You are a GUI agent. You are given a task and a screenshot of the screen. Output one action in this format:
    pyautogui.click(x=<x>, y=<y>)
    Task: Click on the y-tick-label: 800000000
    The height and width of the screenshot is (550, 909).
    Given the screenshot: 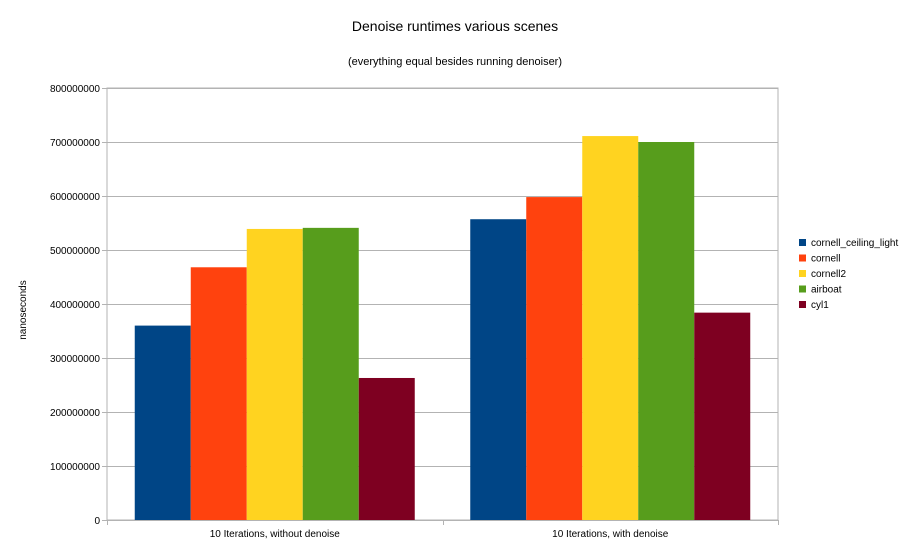 What is the action you would take?
    pyautogui.click(x=75, y=89)
    